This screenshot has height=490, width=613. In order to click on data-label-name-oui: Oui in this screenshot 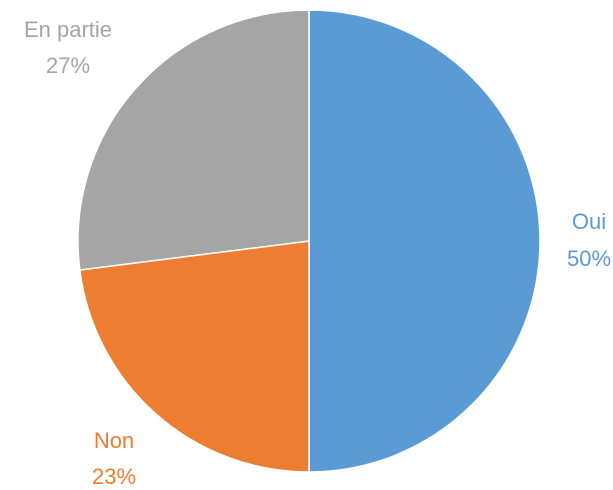, I will do `click(589, 221)`.